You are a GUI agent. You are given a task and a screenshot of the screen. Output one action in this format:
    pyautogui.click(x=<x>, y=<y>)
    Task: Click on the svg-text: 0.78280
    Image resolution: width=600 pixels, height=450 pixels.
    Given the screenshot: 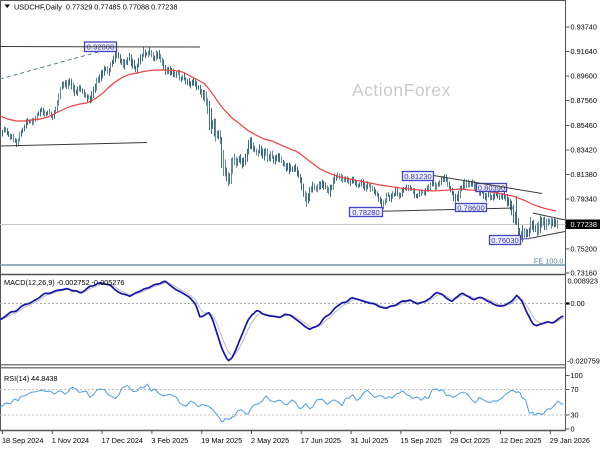 What is the action you would take?
    pyautogui.click(x=365, y=212)
    